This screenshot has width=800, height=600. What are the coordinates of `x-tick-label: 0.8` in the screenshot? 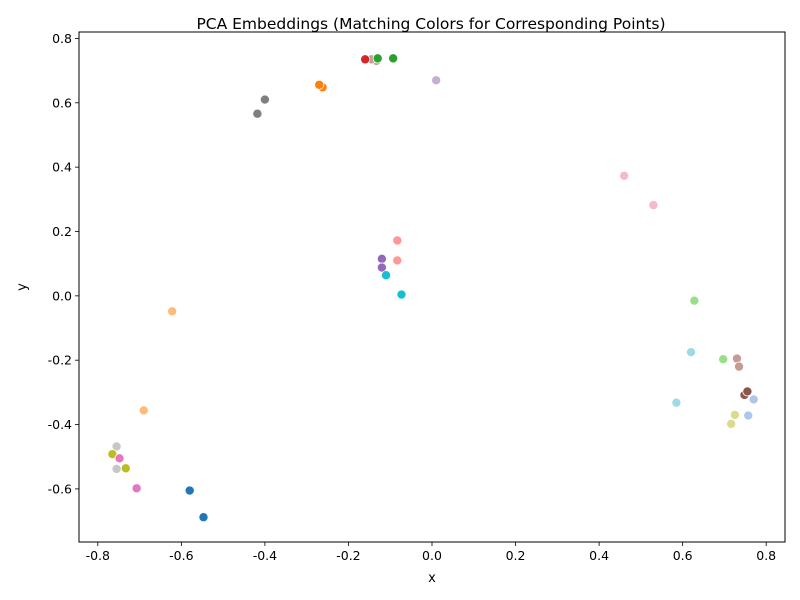 It's located at (766, 555).